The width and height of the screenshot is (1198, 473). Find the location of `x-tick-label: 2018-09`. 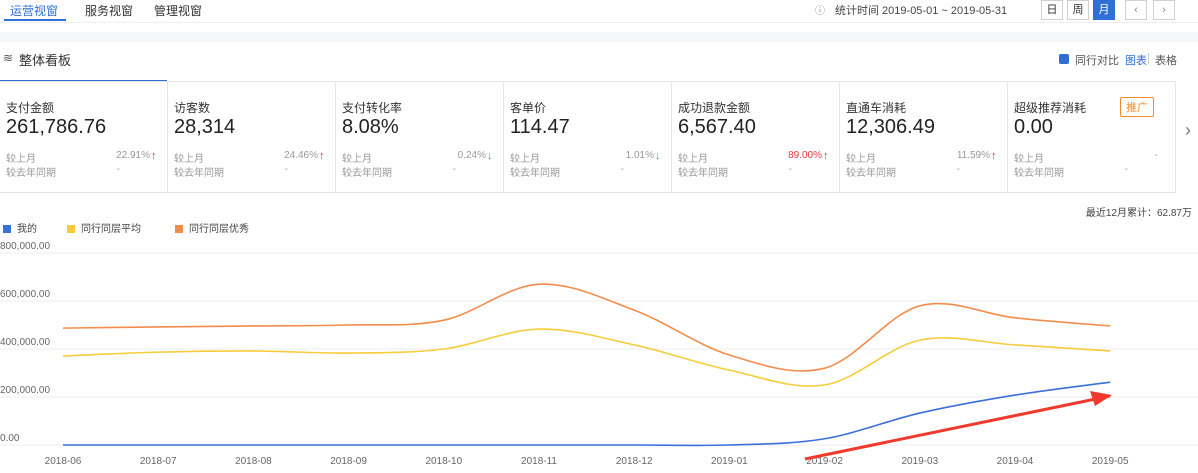

x-tick-label: 2018-09 is located at coordinates (348, 461).